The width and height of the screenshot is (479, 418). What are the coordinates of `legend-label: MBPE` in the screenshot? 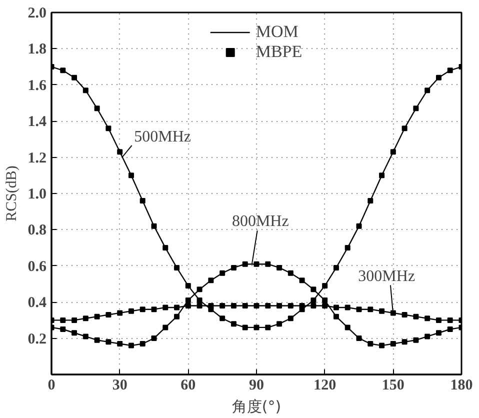 It's located at (279, 52).